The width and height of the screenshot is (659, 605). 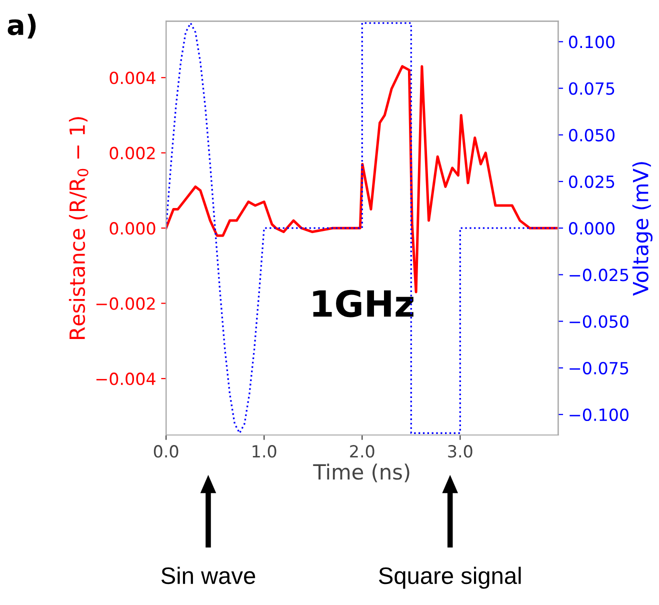 I want to click on y-tick-label: 0.000, so click(x=133, y=228).